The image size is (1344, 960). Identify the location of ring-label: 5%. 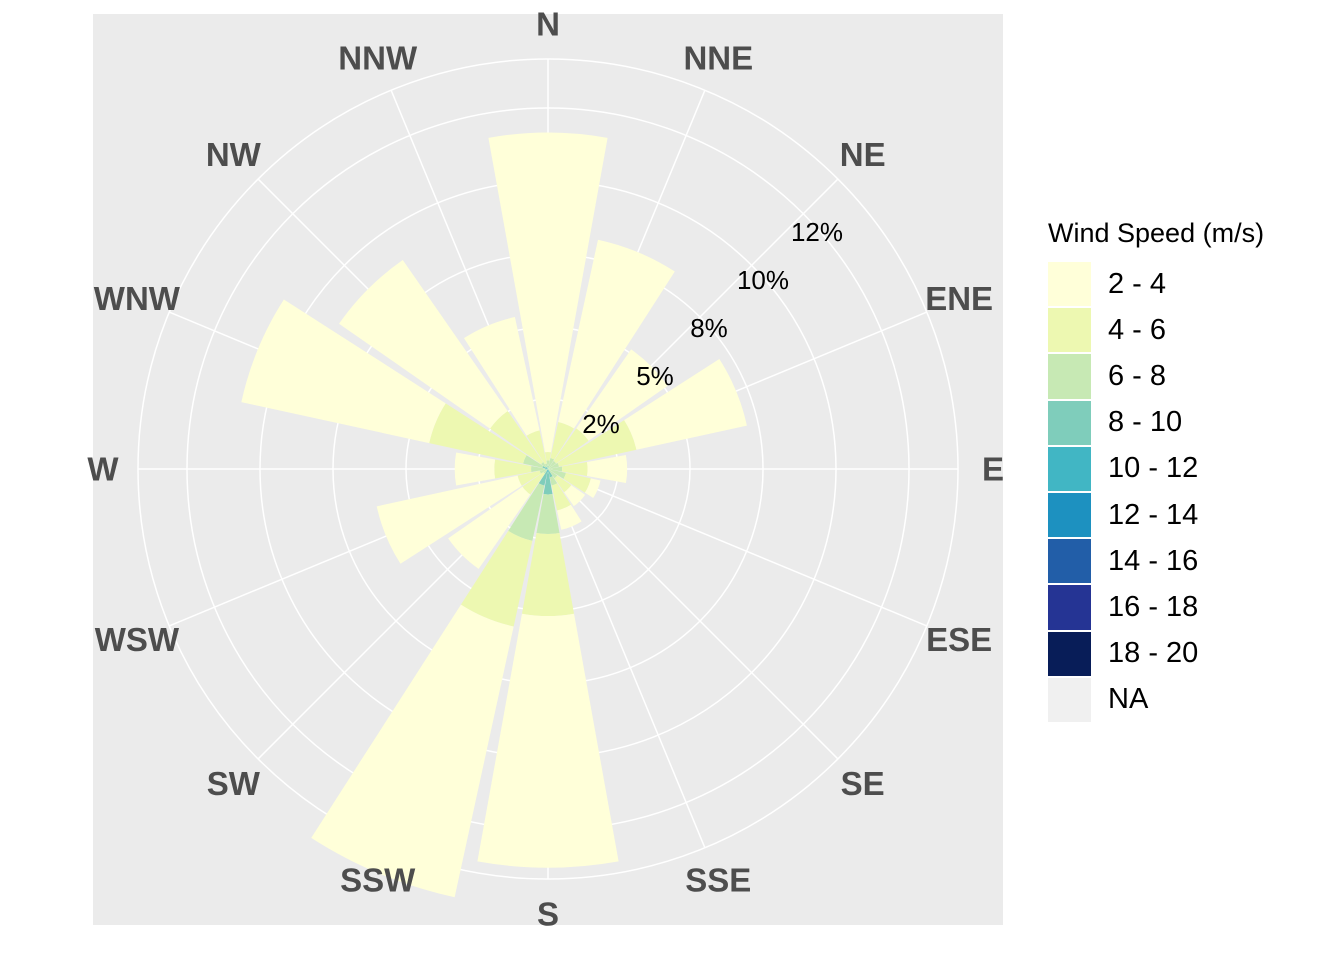
(655, 376).